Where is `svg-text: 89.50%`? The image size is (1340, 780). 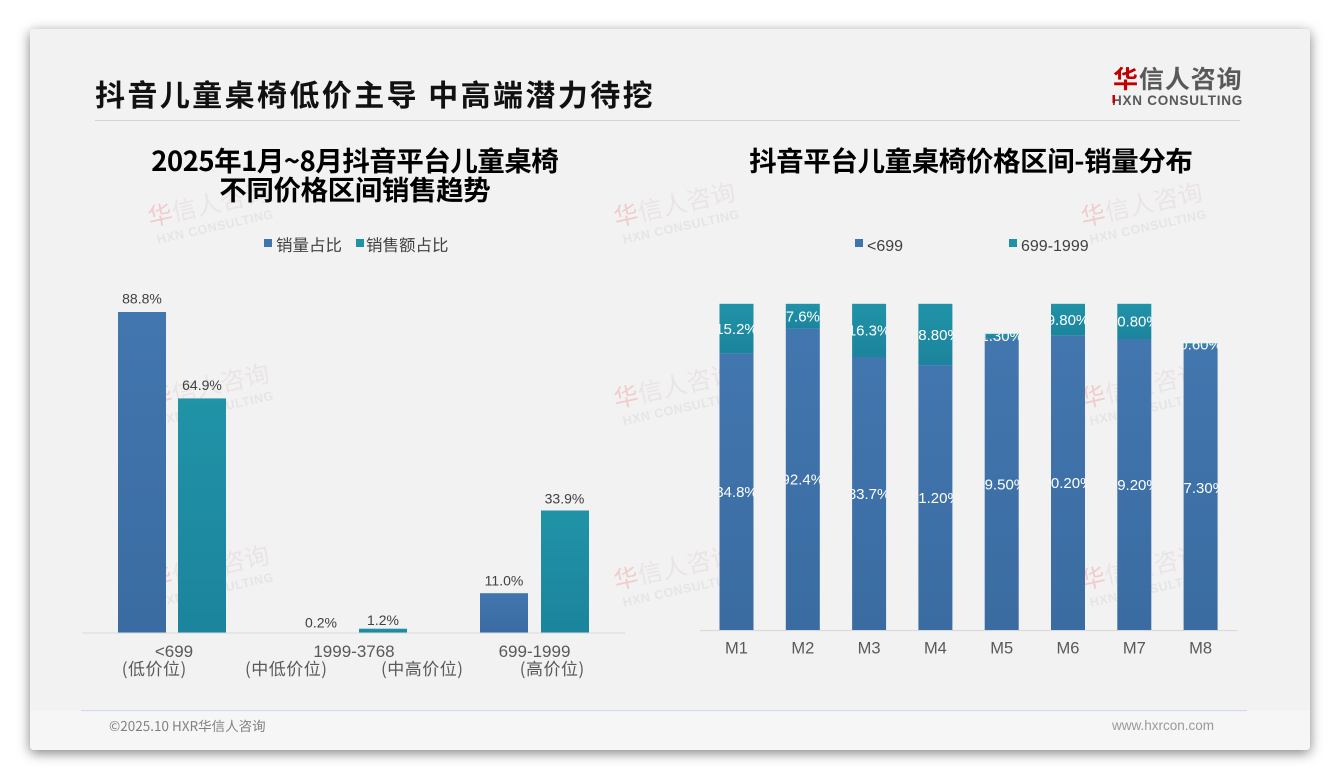
svg-text: 89.50% is located at coordinates (1001, 484).